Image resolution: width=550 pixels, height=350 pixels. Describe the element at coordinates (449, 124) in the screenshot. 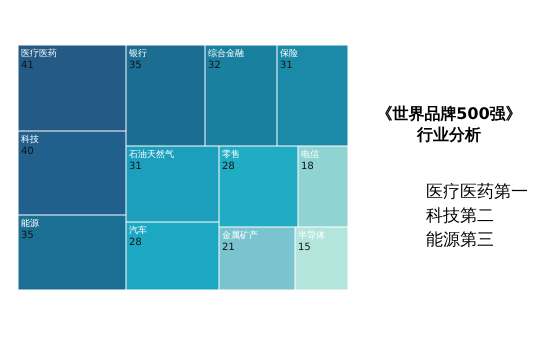

I see `text: 《世界品牌500强》行业分析` at that location.